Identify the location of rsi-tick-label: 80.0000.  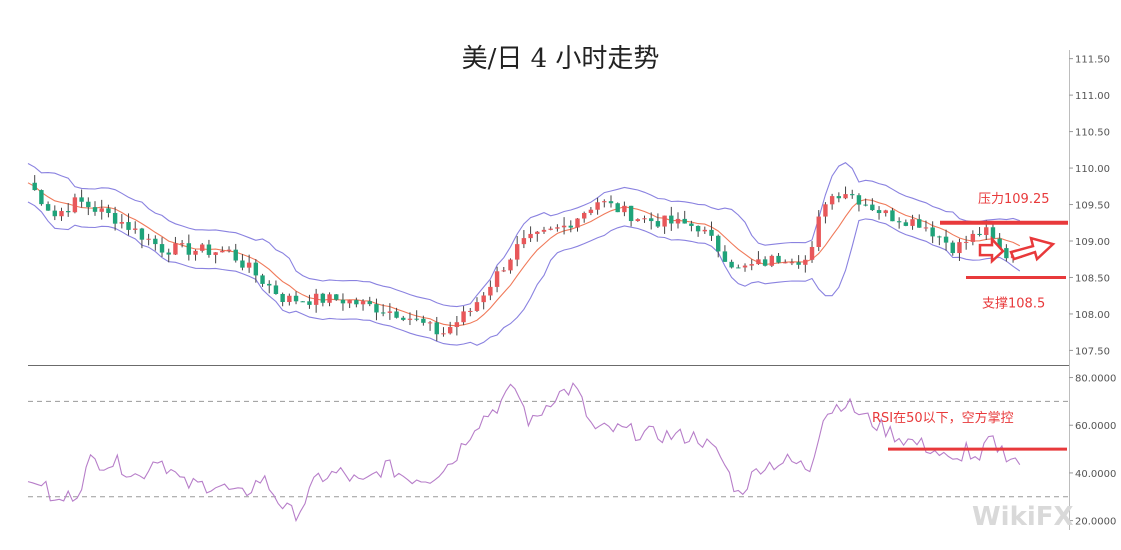
(1095, 379).